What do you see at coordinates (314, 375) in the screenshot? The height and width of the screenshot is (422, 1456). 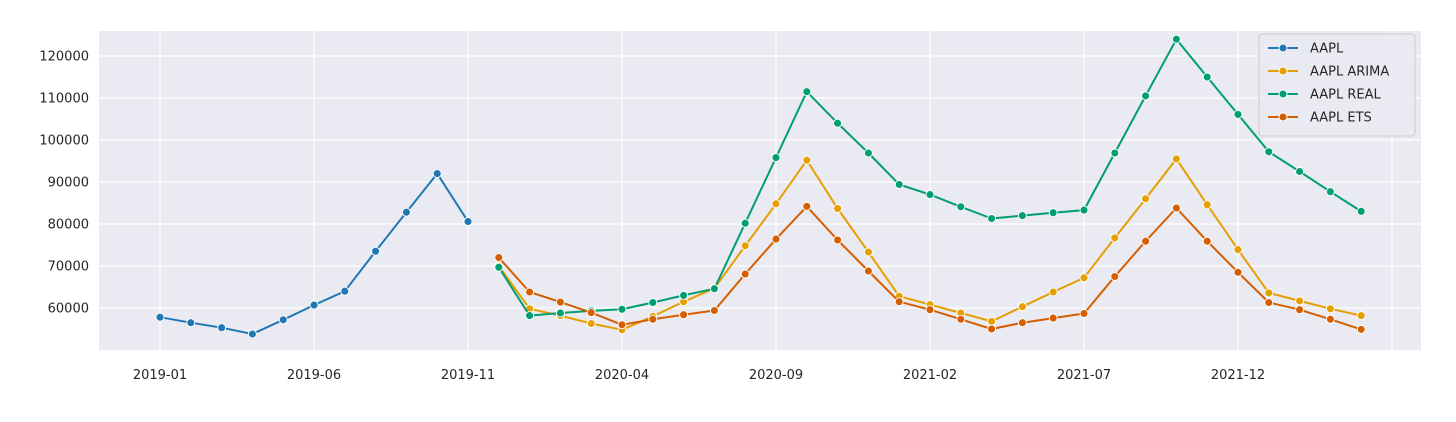 I see `x-tick-label: 2019-06` at bounding box center [314, 375].